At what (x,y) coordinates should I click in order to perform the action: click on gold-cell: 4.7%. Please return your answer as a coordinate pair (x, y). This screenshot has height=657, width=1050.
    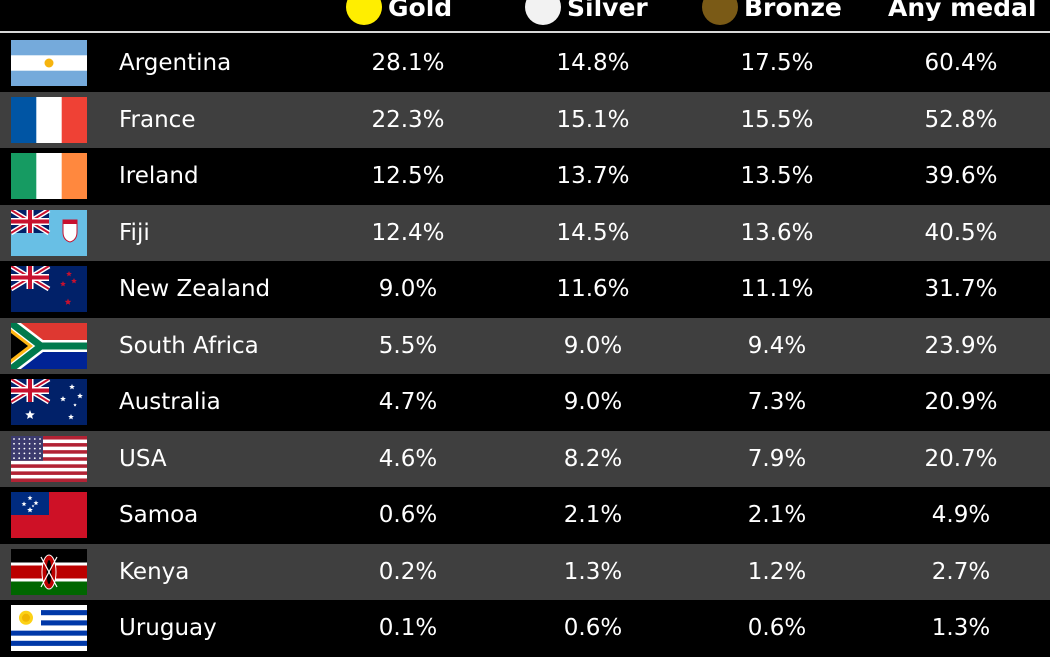
    Looking at the image, I should click on (408, 402).